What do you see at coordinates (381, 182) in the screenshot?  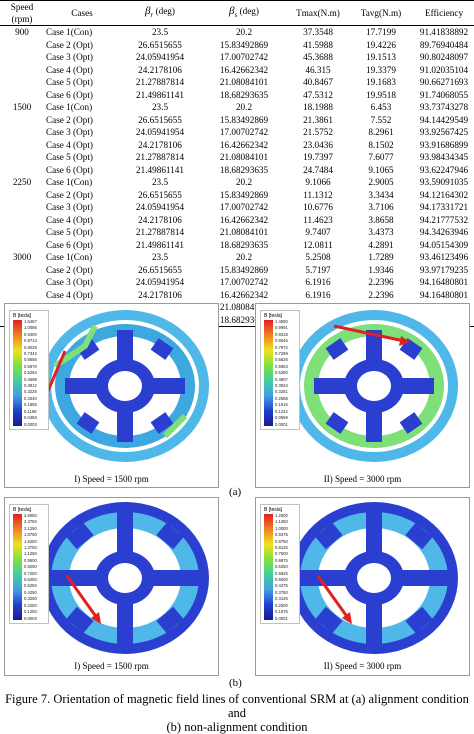 I see `tavg-cell: 2.9005` at bounding box center [381, 182].